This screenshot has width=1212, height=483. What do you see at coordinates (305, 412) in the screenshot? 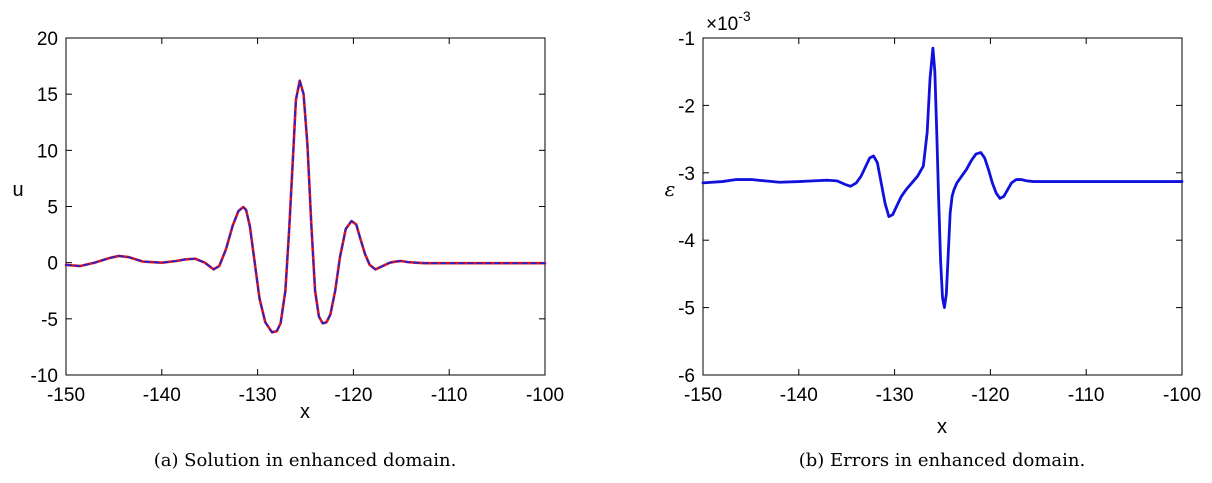
I see `x-axis-label-a: x` at bounding box center [305, 412].